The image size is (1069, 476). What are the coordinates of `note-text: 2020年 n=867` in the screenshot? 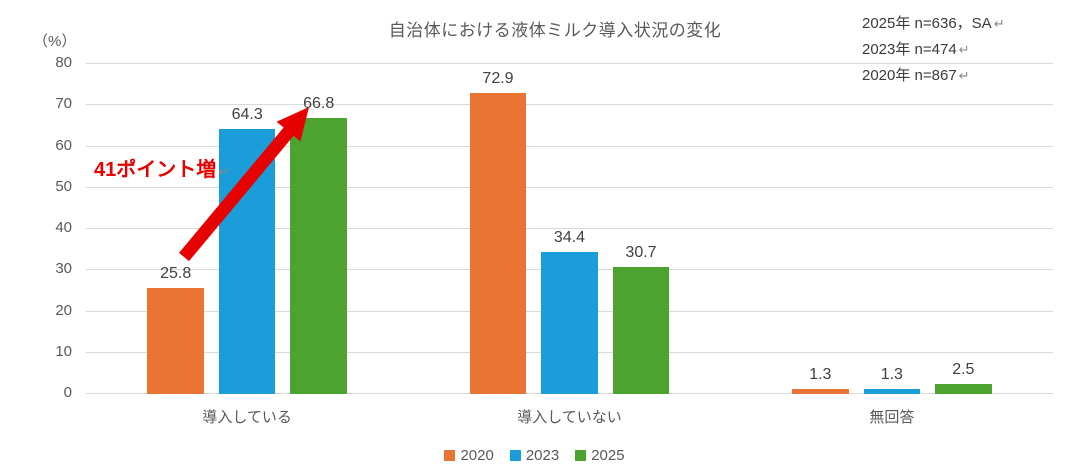 It's located at (909, 75).